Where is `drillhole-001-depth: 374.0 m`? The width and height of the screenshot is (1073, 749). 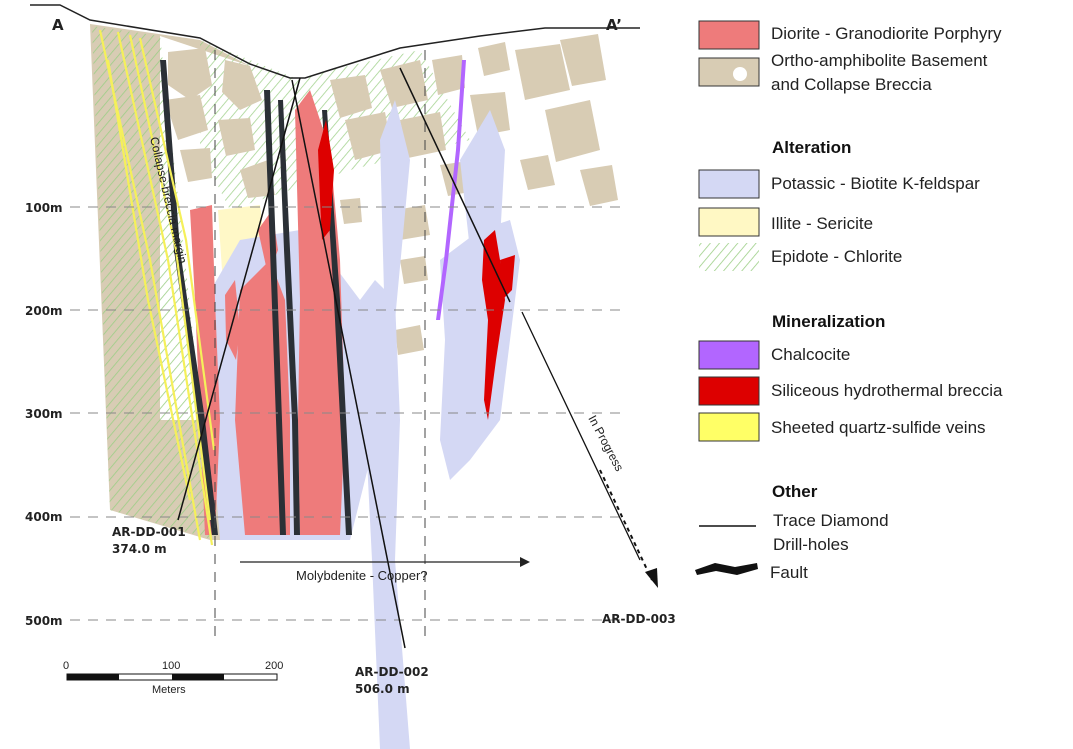
drillhole-001-depth: 374.0 m is located at coordinates (139, 549).